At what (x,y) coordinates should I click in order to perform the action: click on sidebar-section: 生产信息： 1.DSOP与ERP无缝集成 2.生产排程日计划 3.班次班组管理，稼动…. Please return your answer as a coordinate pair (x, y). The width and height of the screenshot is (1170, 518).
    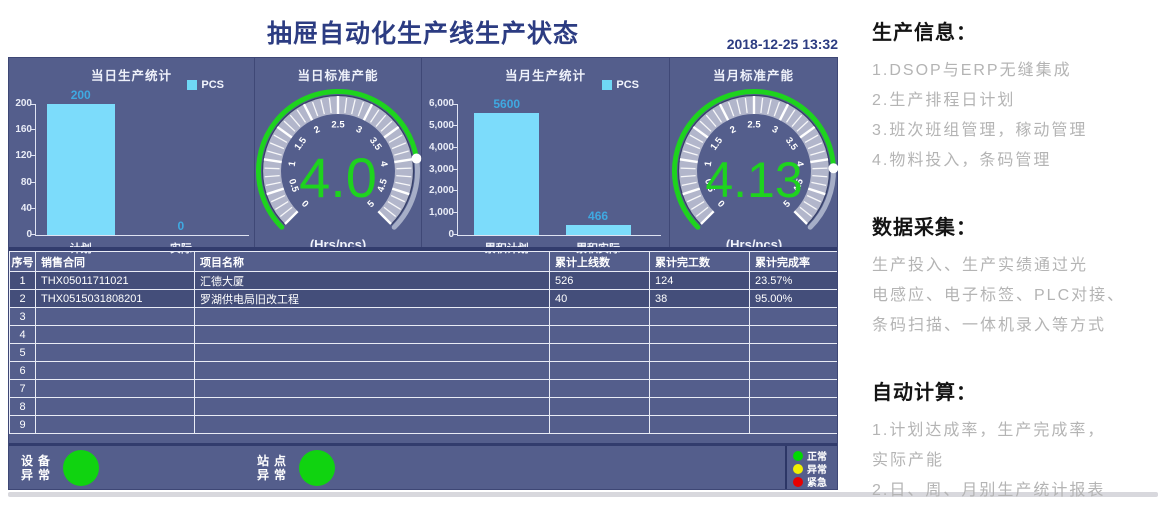
    Looking at the image, I should click on (1018, 98).